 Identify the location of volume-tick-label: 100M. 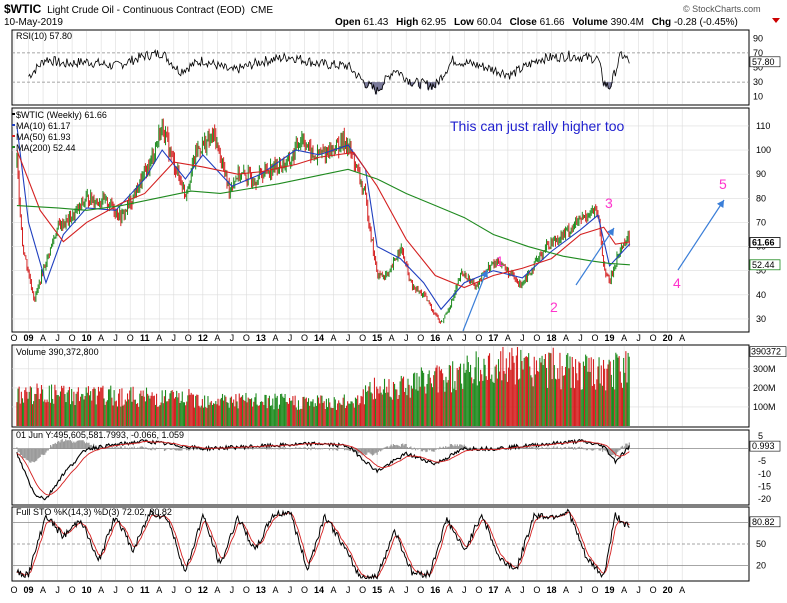
(764, 407).